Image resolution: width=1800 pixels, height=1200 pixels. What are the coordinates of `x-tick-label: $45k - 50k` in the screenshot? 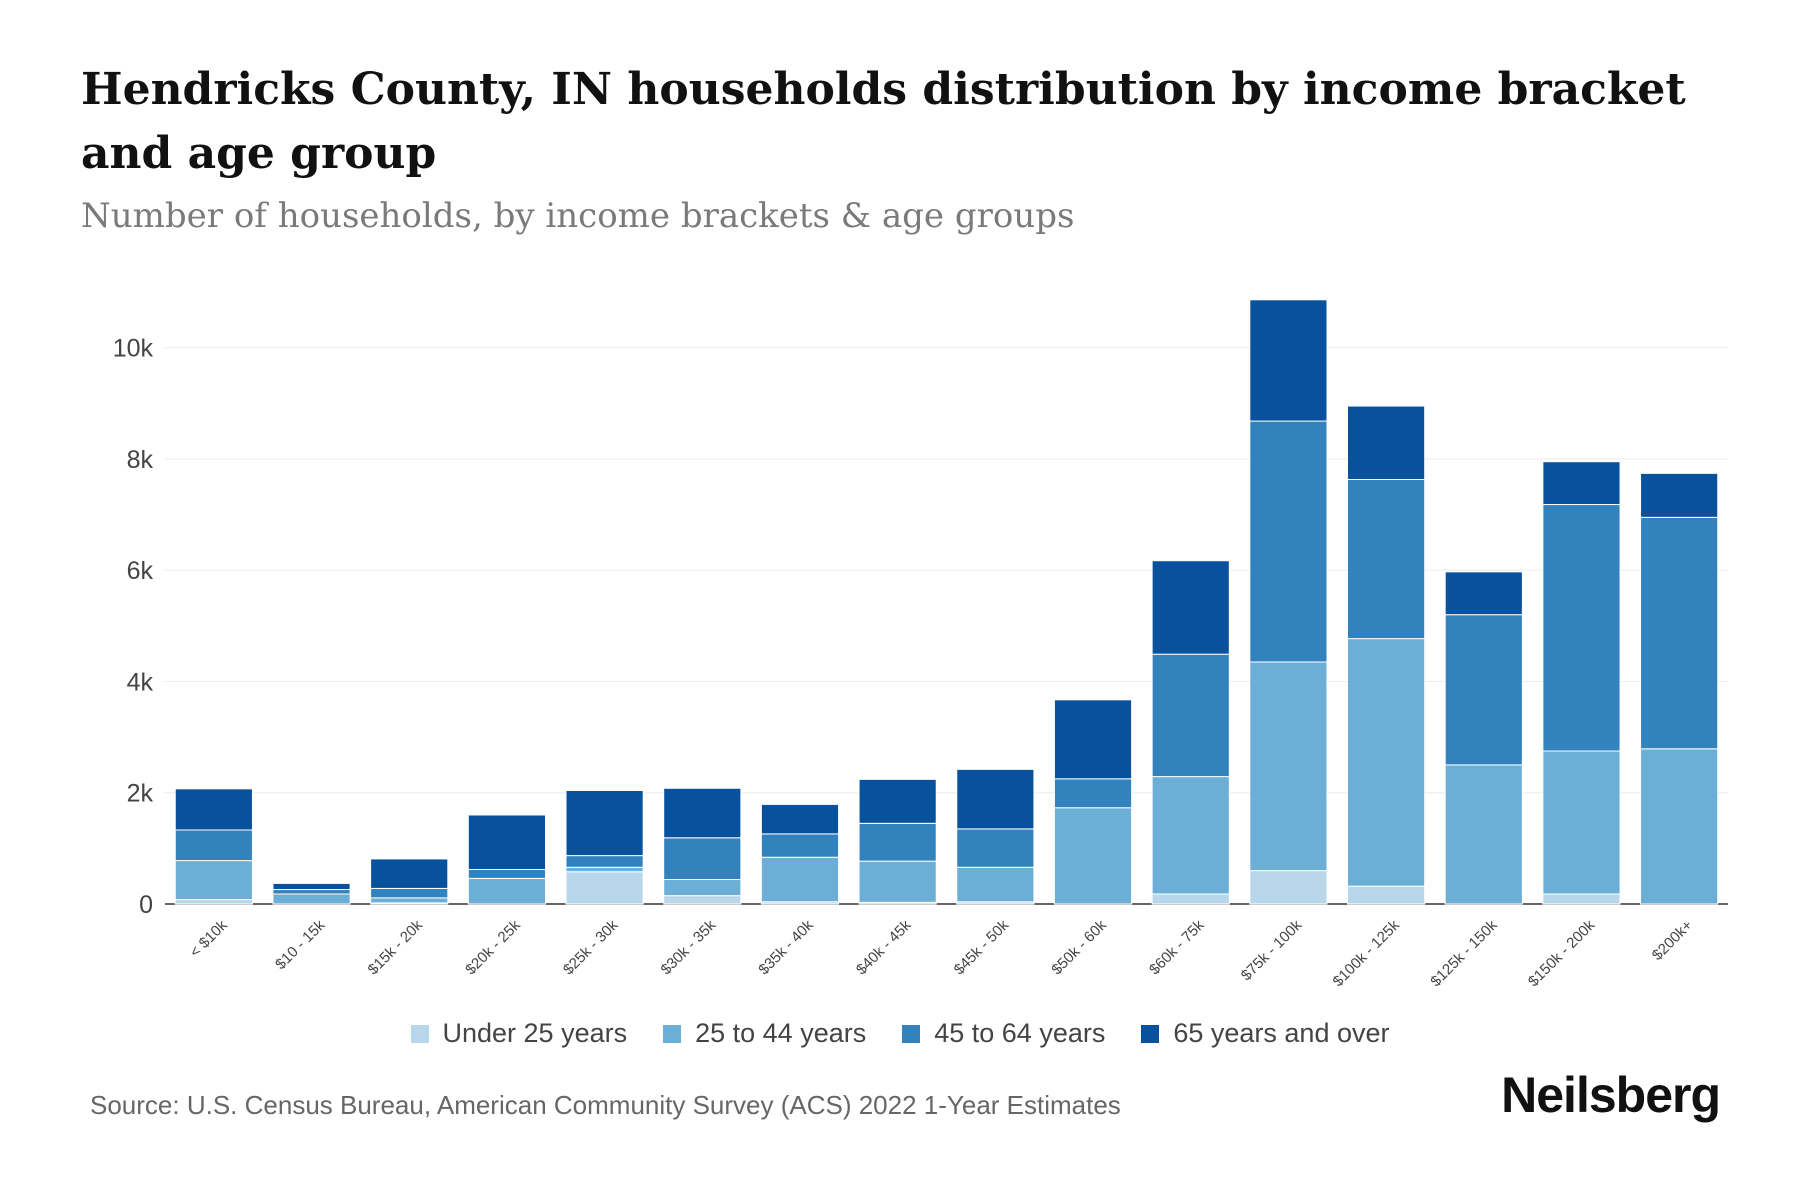 It's located at (982, 947).